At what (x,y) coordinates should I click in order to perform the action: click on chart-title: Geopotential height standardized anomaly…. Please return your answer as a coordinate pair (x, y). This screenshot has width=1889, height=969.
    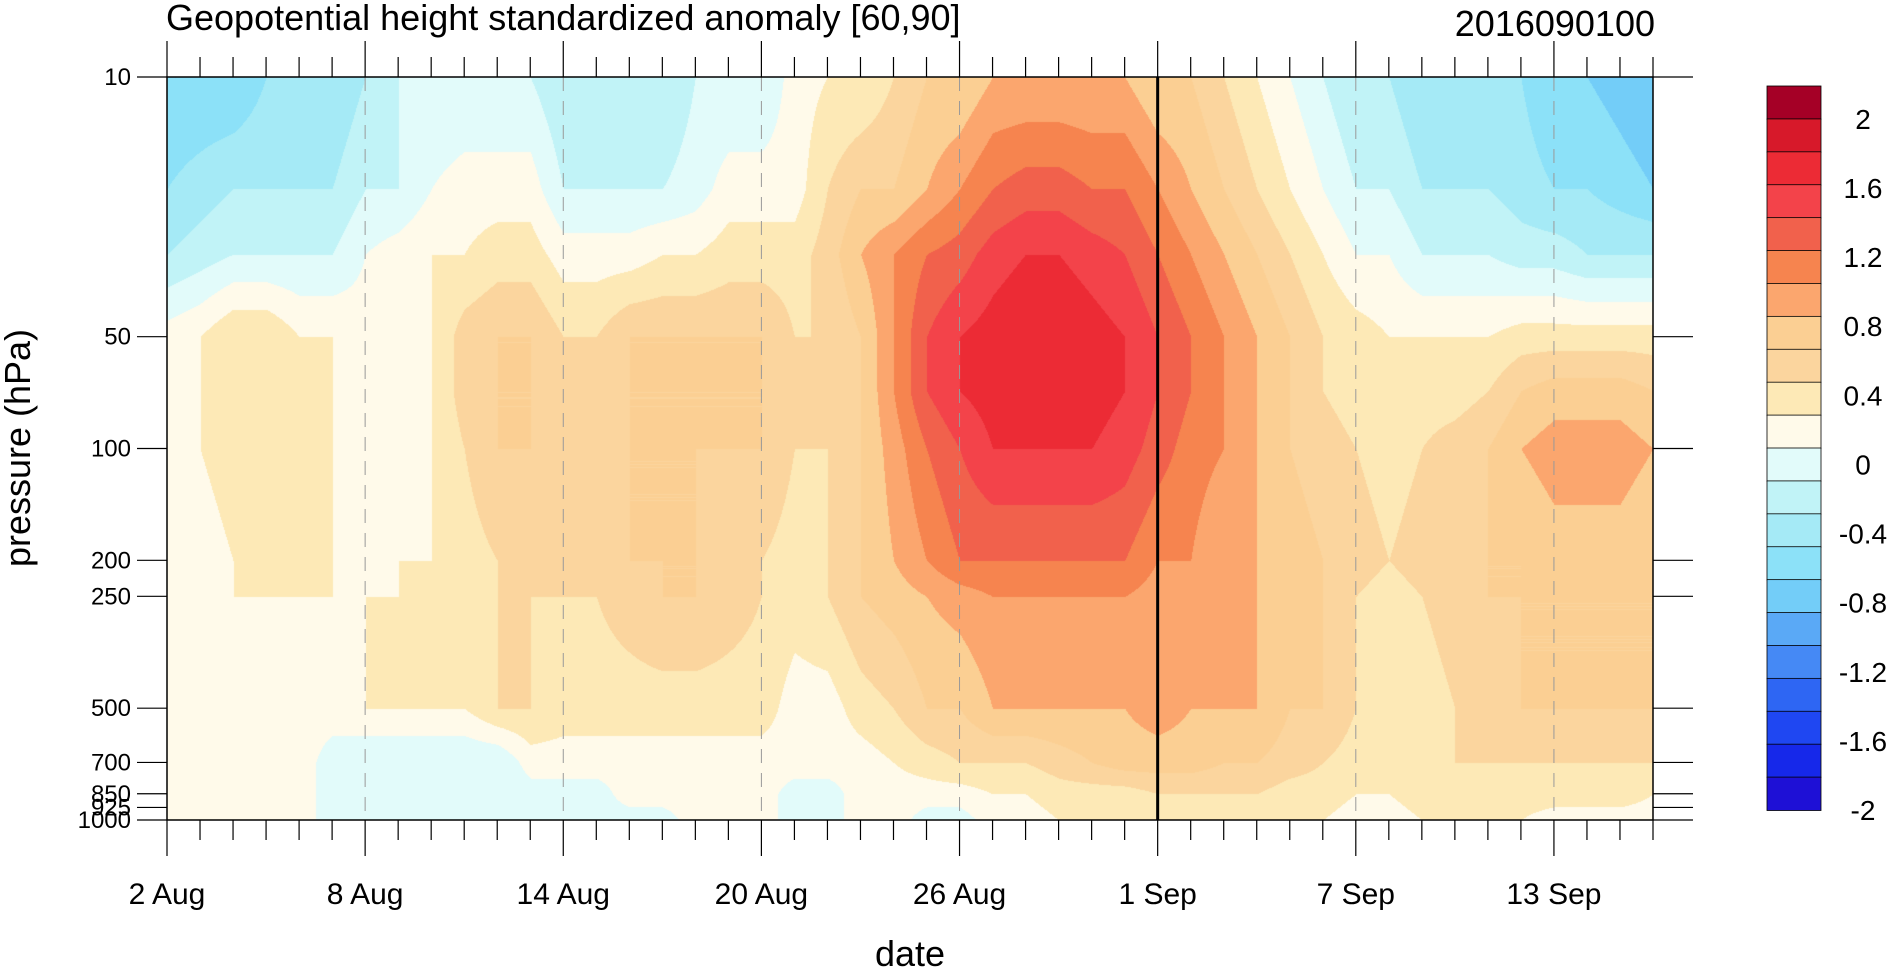
    Looking at the image, I should click on (563, 19).